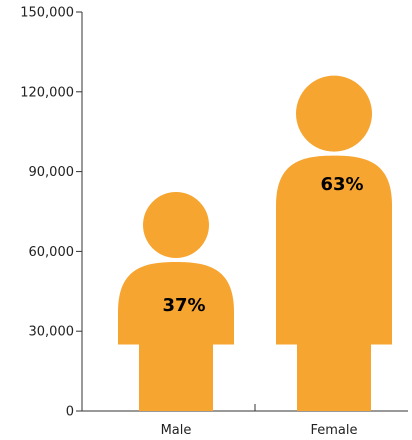 The width and height of the screenshot is (412, 440). What do you see at coordinates (52, 332) in the screenshot?
I see `y-tick-label: 30,000` at bounding box center [52, 332].